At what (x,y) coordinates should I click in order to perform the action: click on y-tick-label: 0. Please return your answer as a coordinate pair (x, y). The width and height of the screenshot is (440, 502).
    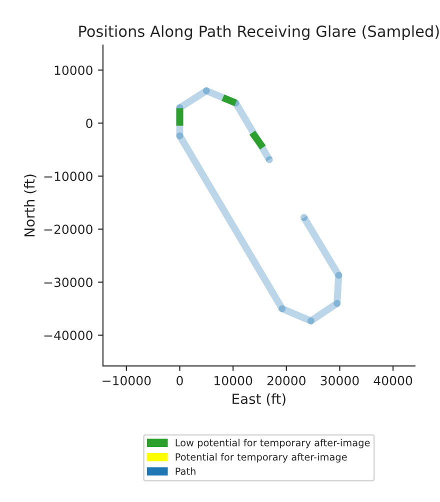
    Looking at the image, I should click on (89, 123).